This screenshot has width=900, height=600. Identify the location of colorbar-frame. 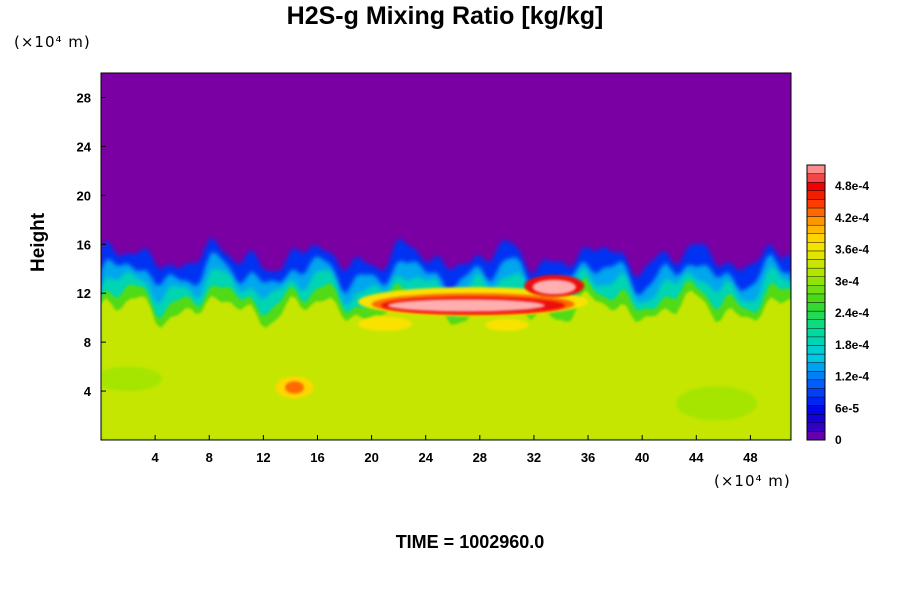
(816, 302).